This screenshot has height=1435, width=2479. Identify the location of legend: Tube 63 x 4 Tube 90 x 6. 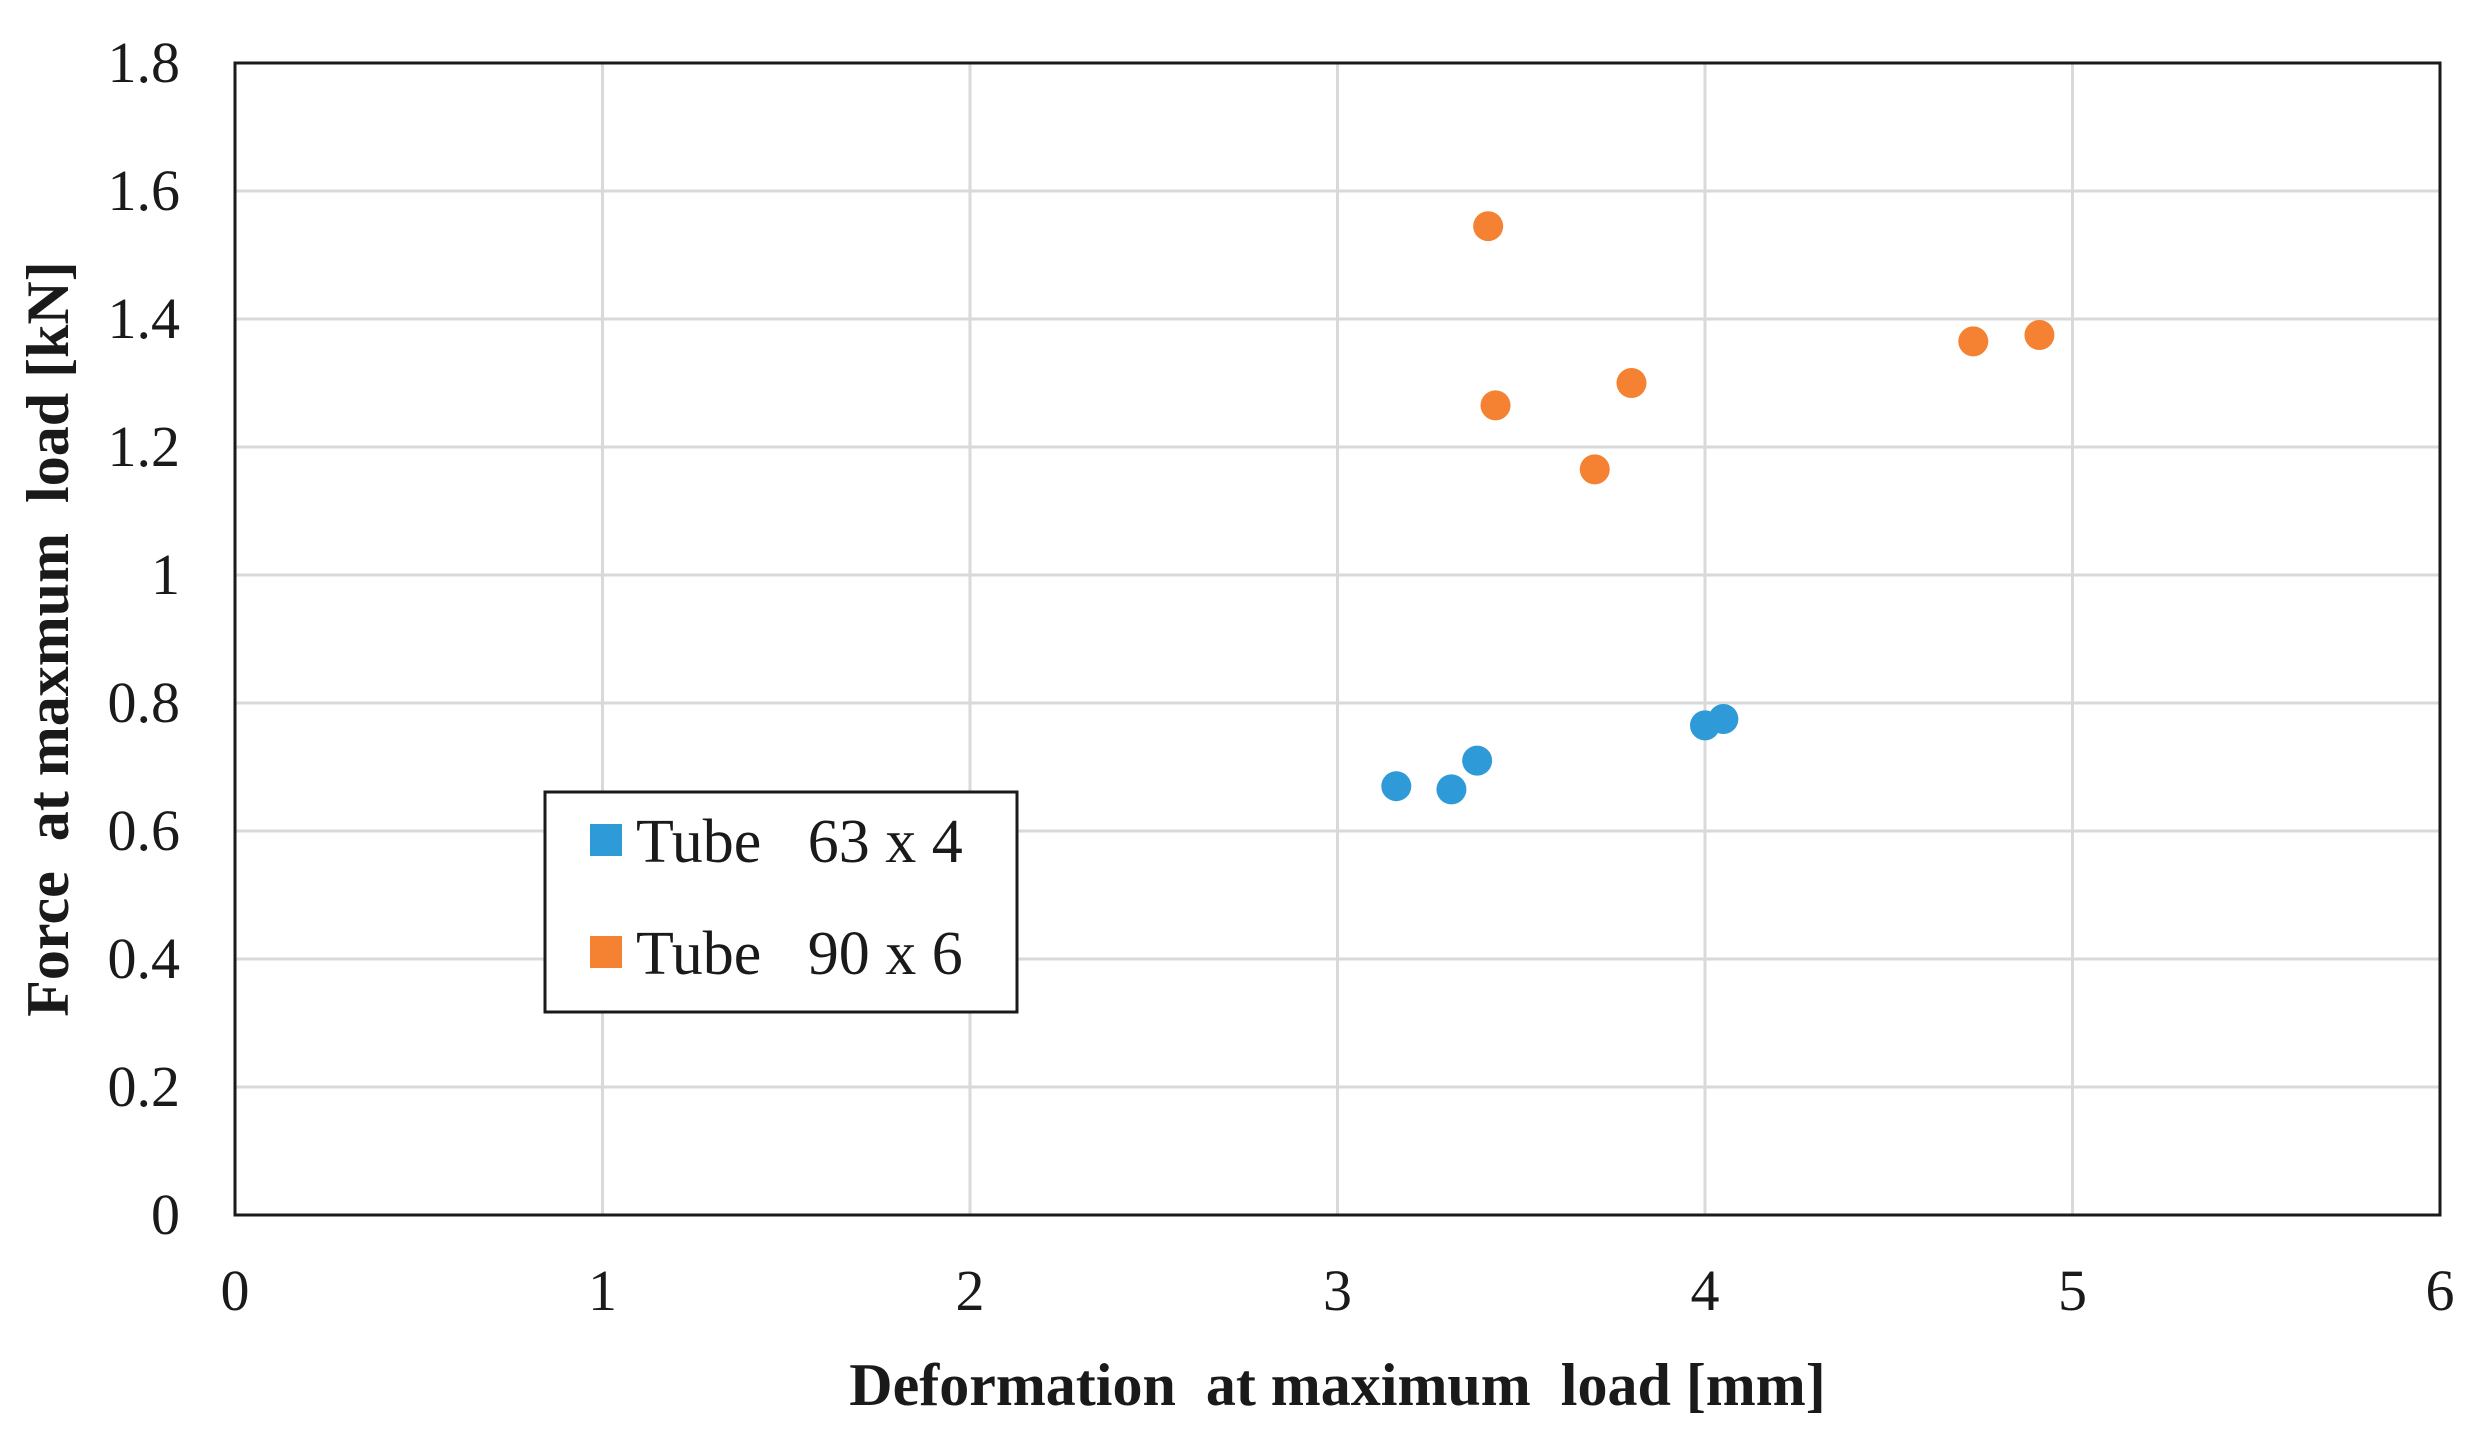
(781, 902).